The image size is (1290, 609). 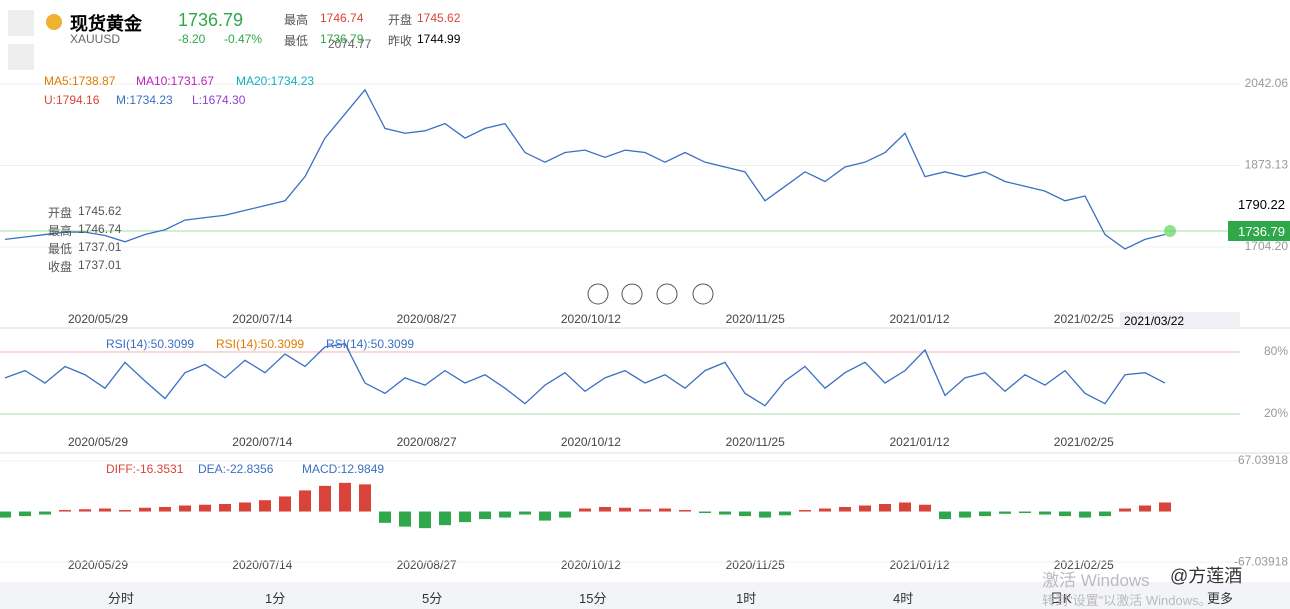 I want to click on alert-price: 1790.22, so click(x=1261, y=204).